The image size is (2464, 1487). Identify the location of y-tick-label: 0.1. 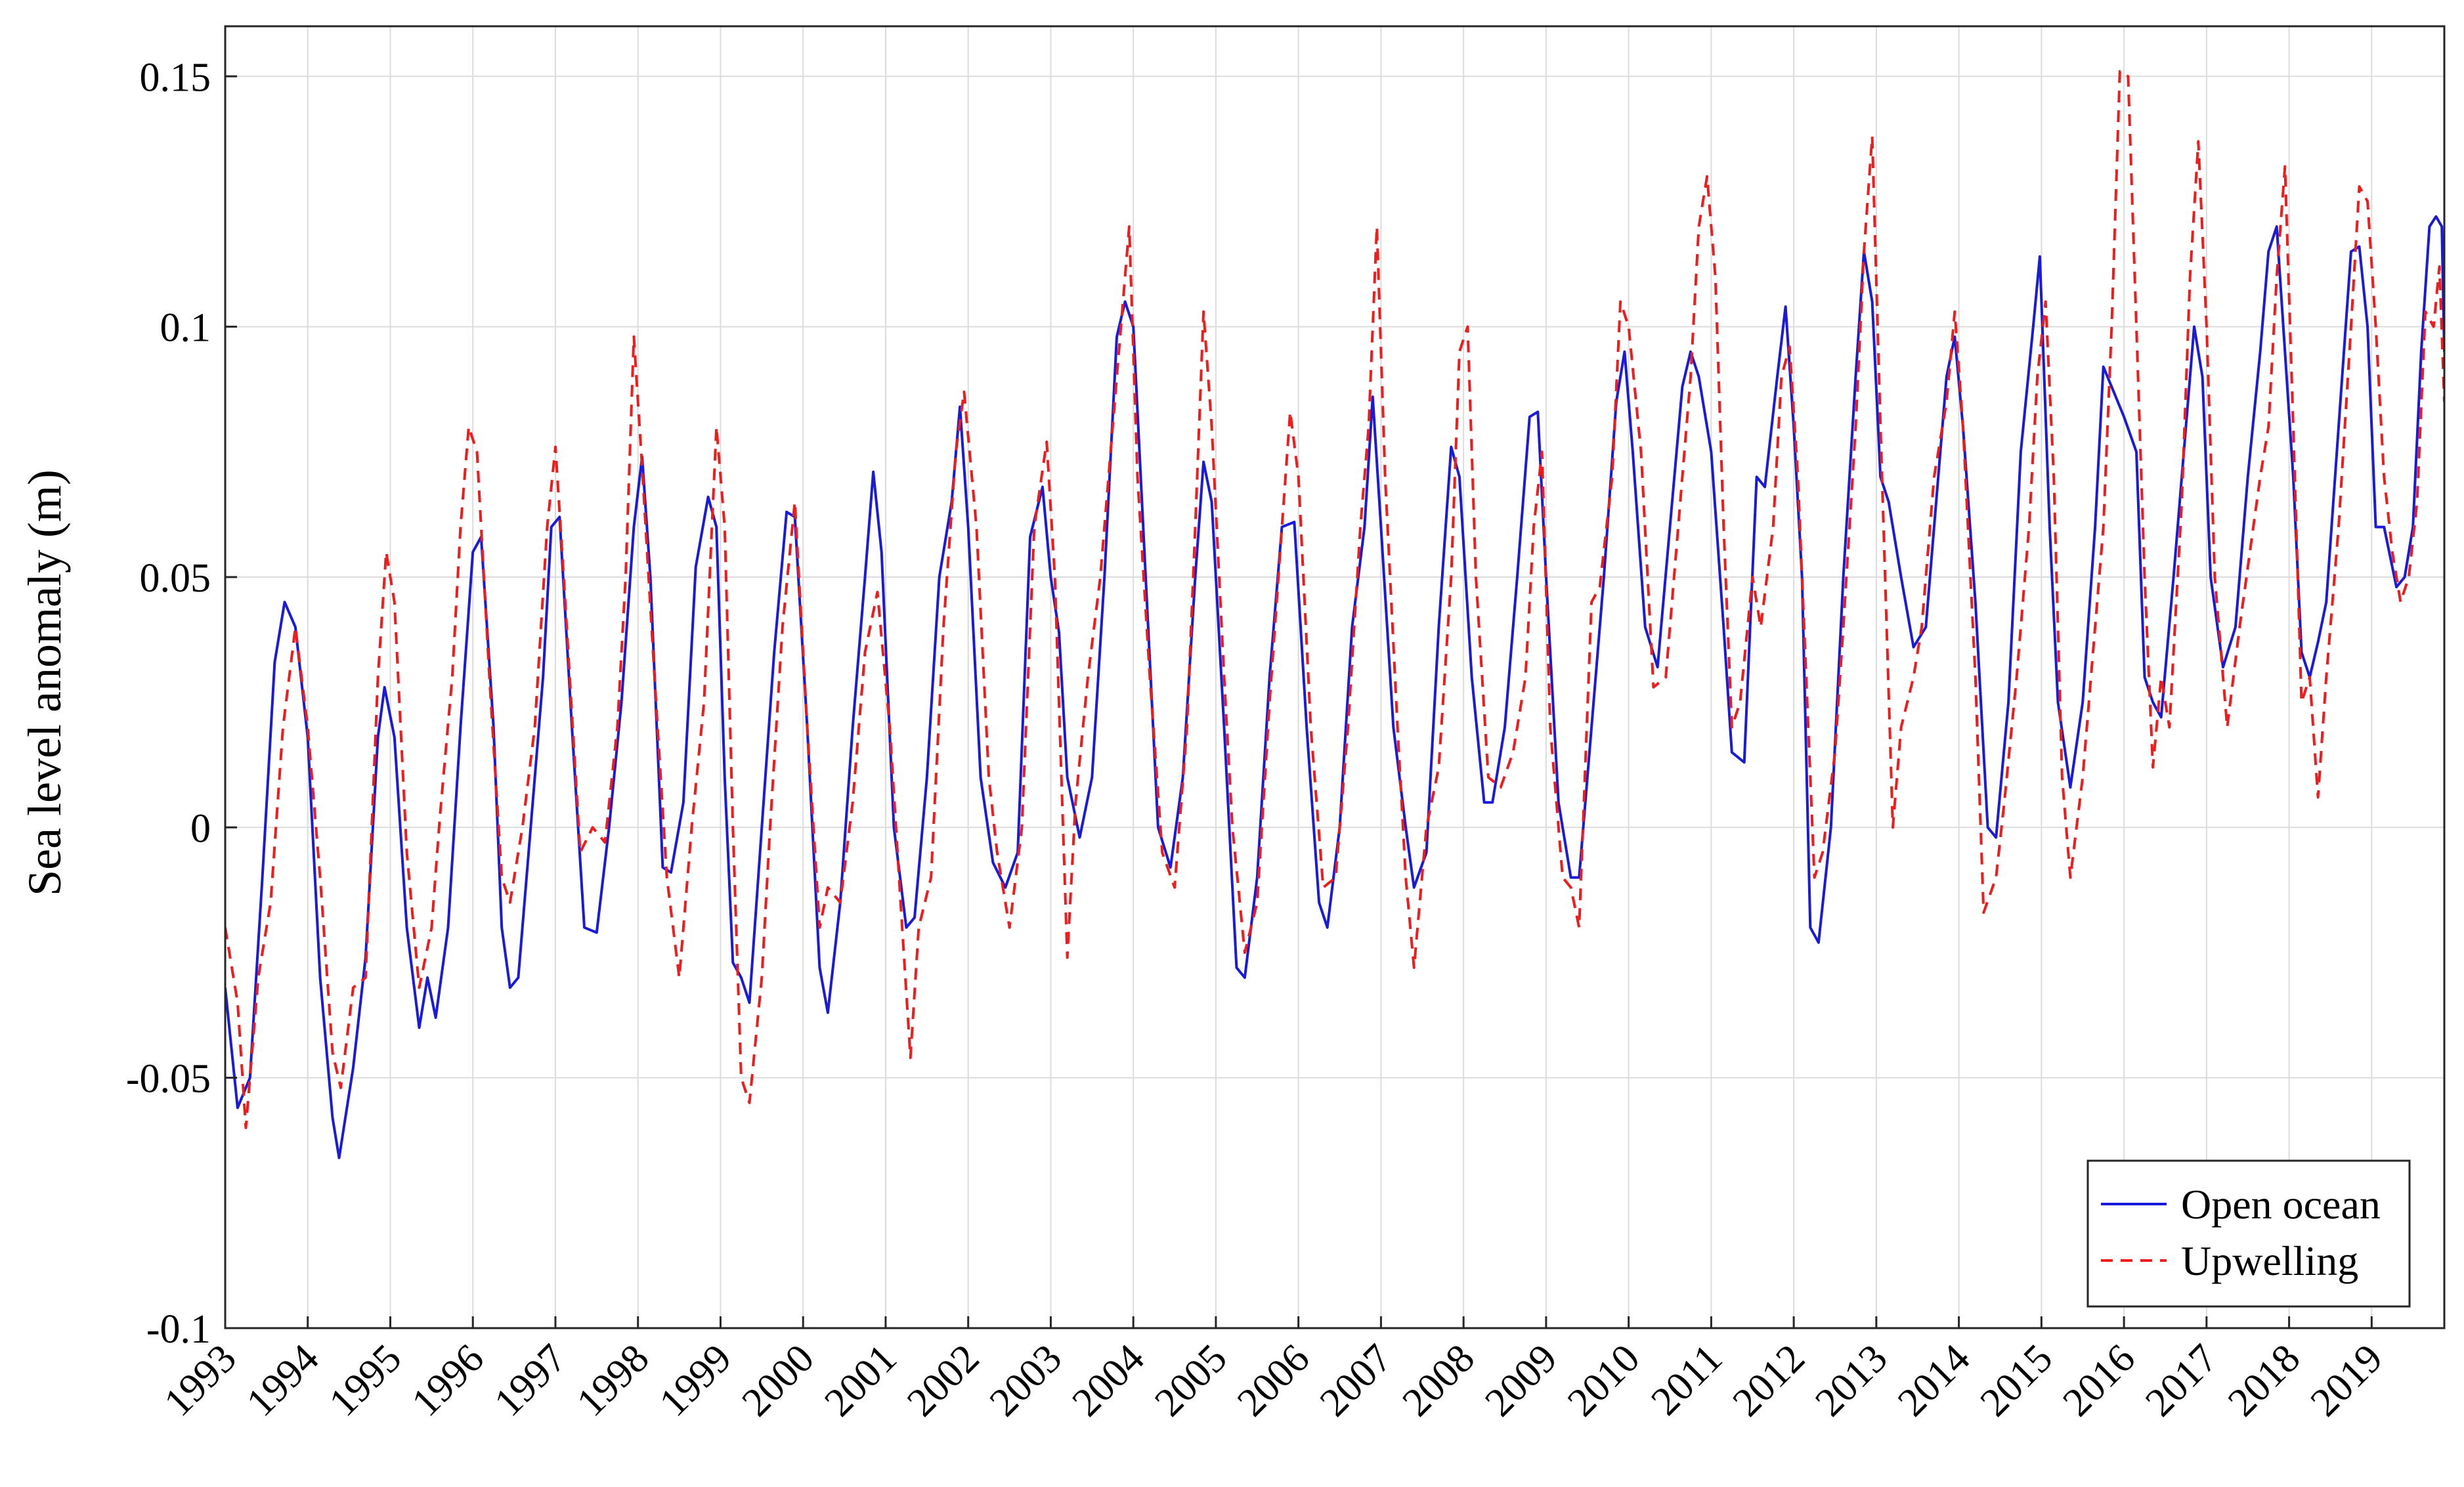
(186, 328).